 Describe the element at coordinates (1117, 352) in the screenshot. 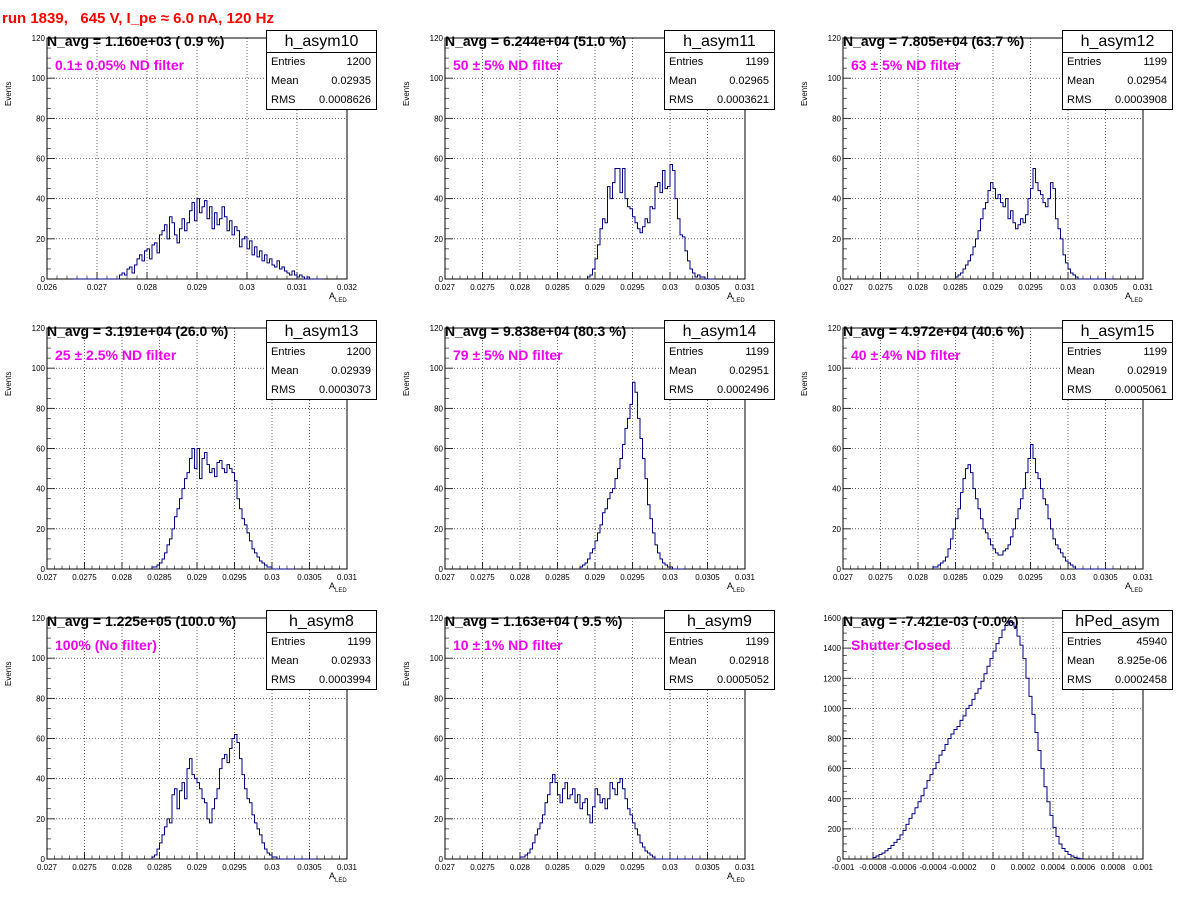

I see `stats-entries-row: Entries 1199` at that location.